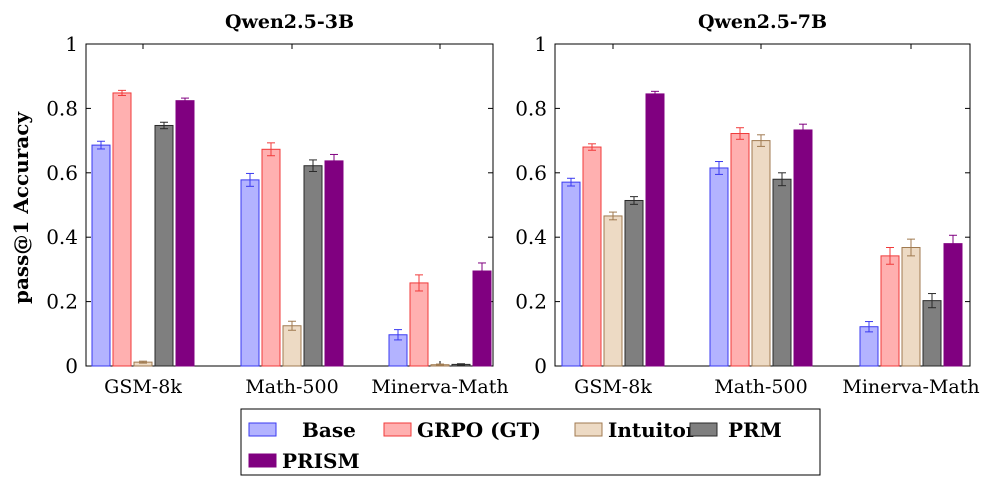  What do you see at coordinates (321, 461) in the screenshot?
I see `legend-label-prism: PRISM` at bounding box center [321, 461].